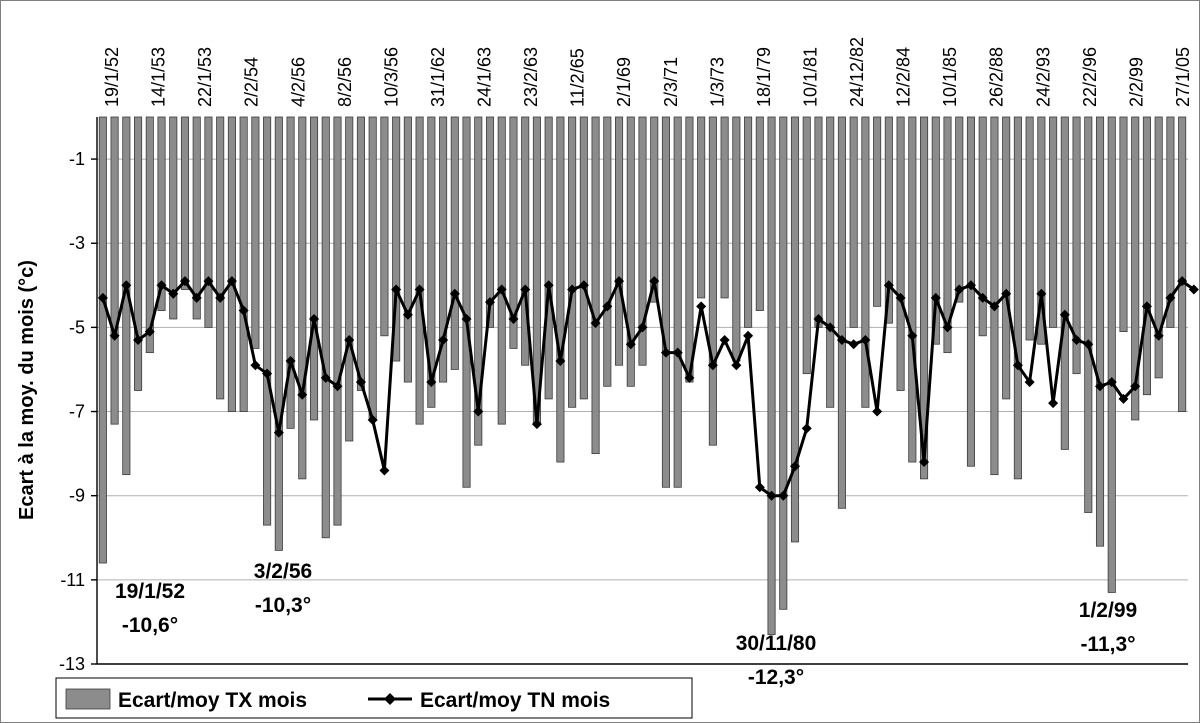 The width and height of the screenshot is (1200, 723). I want to click on x-tick-label: 24/12/82, so click(857, 72).